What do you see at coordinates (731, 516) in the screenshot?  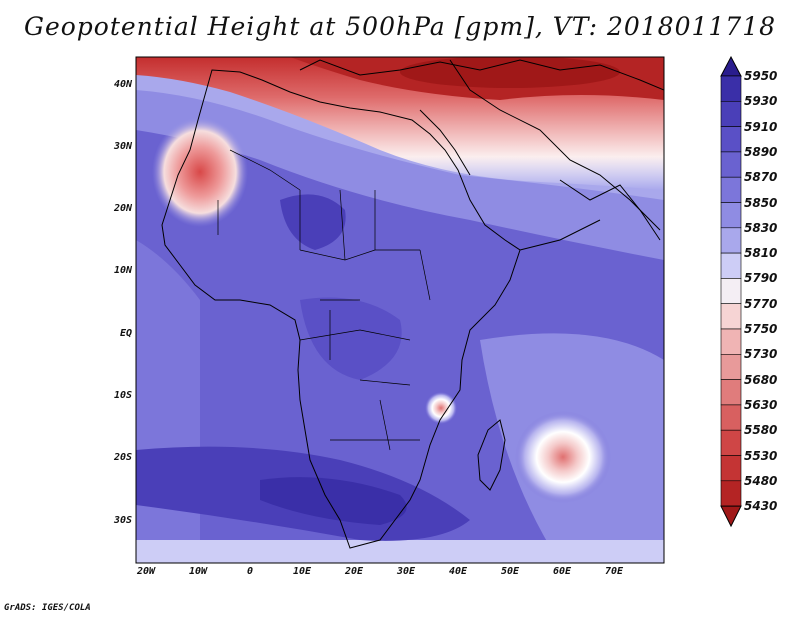 I see `colorbar-bottom-arrow` at bounding box center [731, 516].